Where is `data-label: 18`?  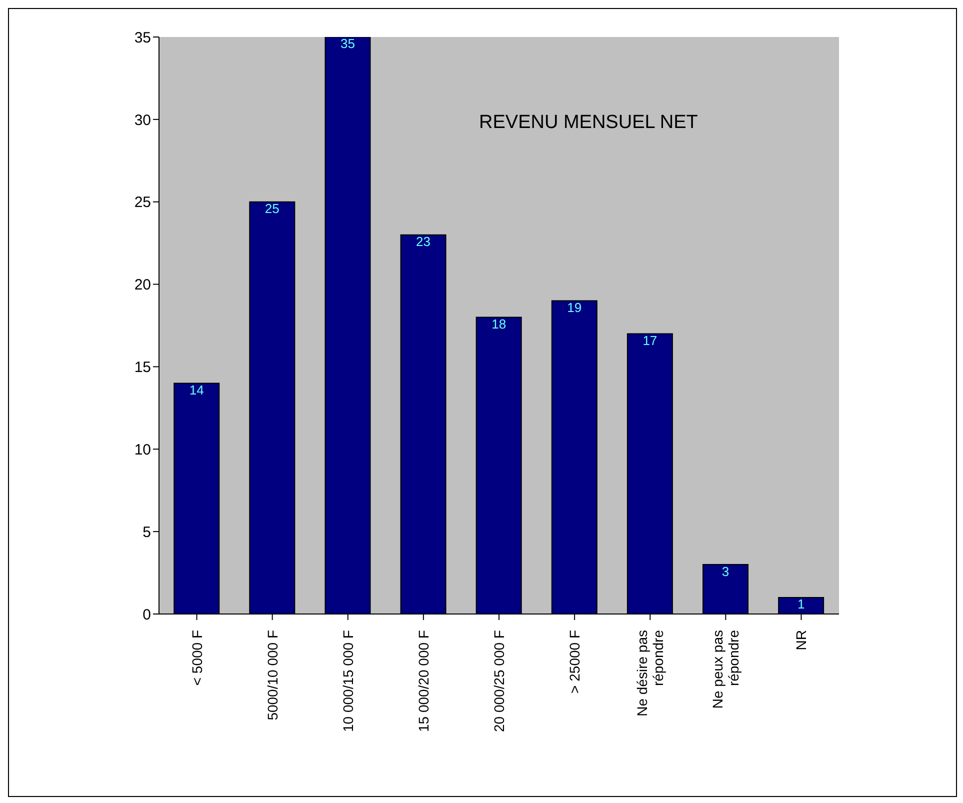 data-label: 18 is located at coordinates (499, 324).